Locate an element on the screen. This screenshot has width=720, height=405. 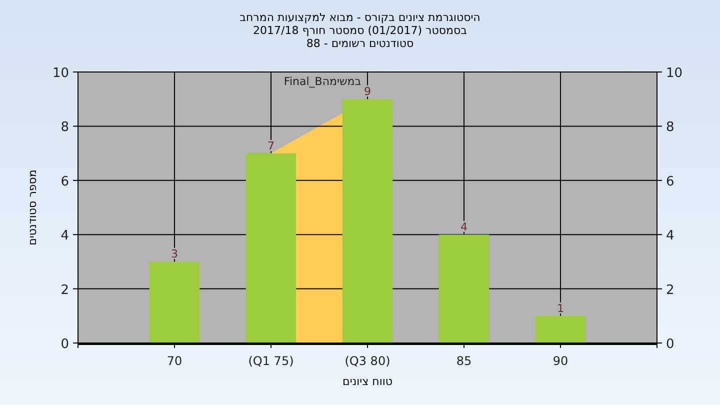
annotation: Final_Bבמשימה is located at coordinates (323, 81).